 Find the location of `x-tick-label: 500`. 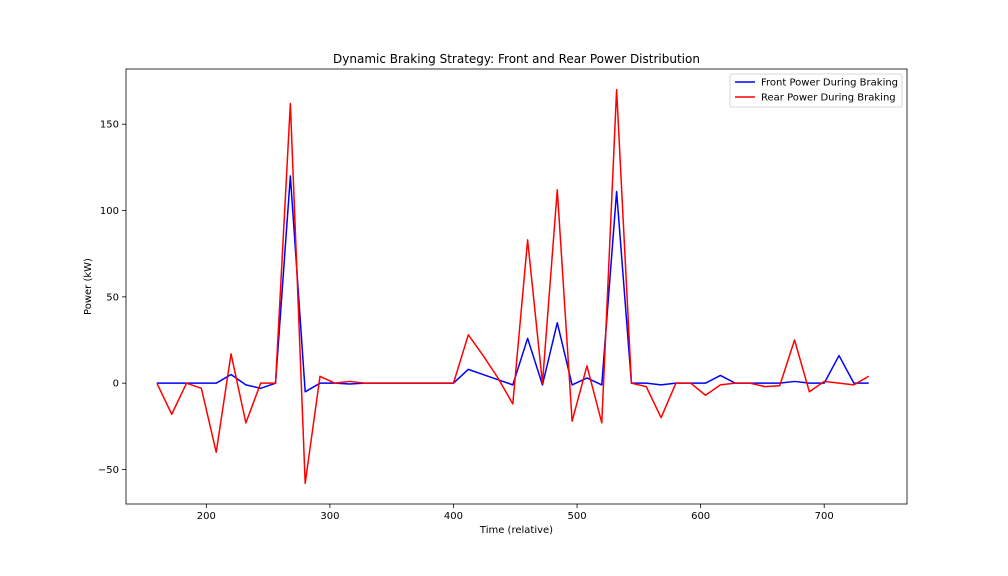

x-tick-label: 500 is located at coordinates (577, 516).